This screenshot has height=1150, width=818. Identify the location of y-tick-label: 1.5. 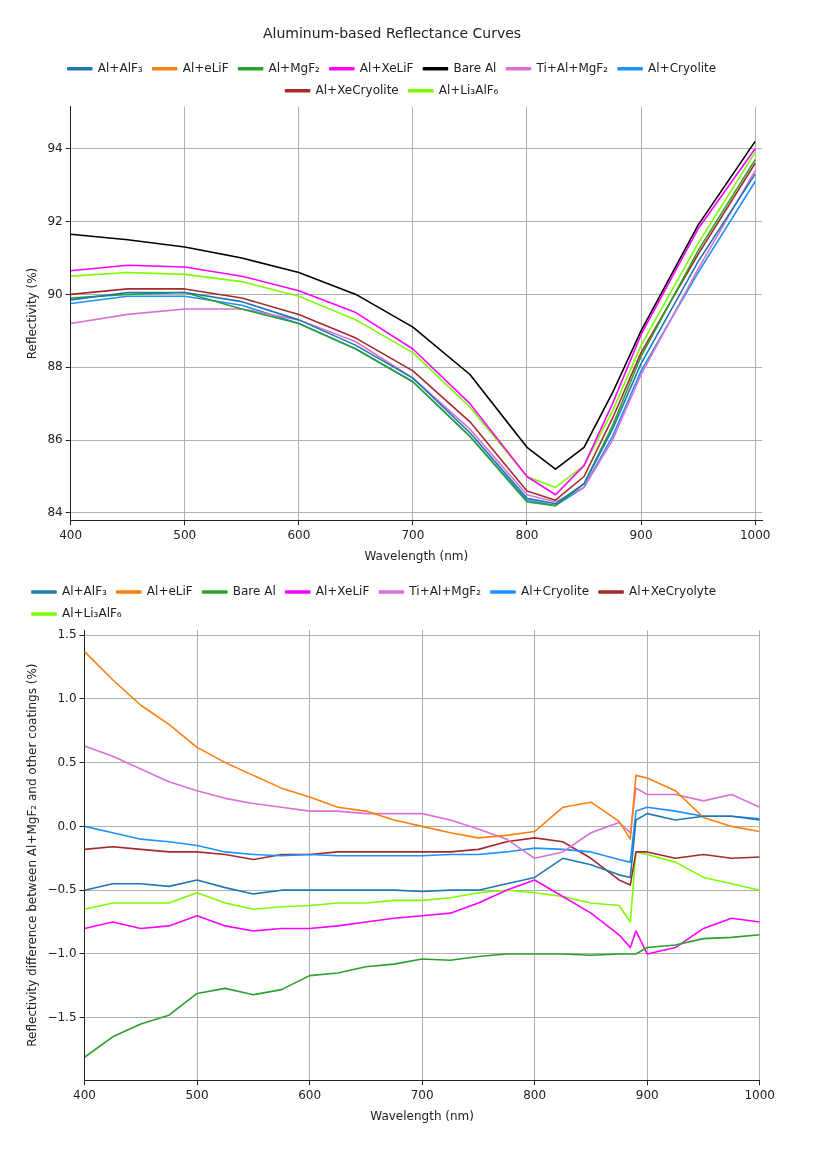
(67, 634).